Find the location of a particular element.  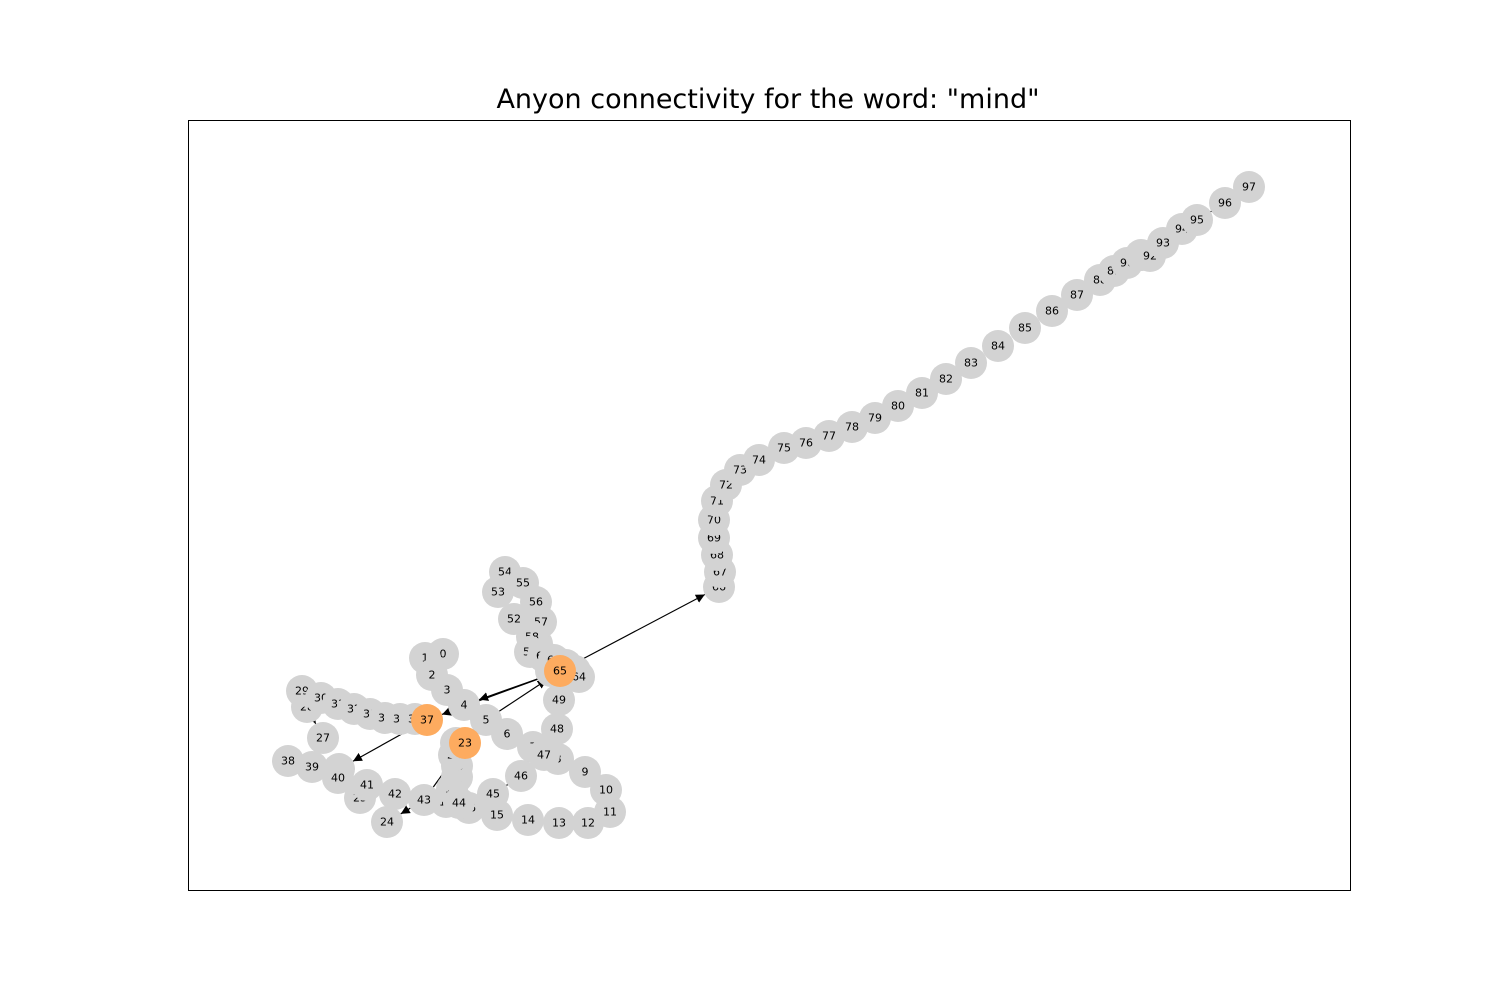

node-label: 47 is located at coordinates (544, 755).